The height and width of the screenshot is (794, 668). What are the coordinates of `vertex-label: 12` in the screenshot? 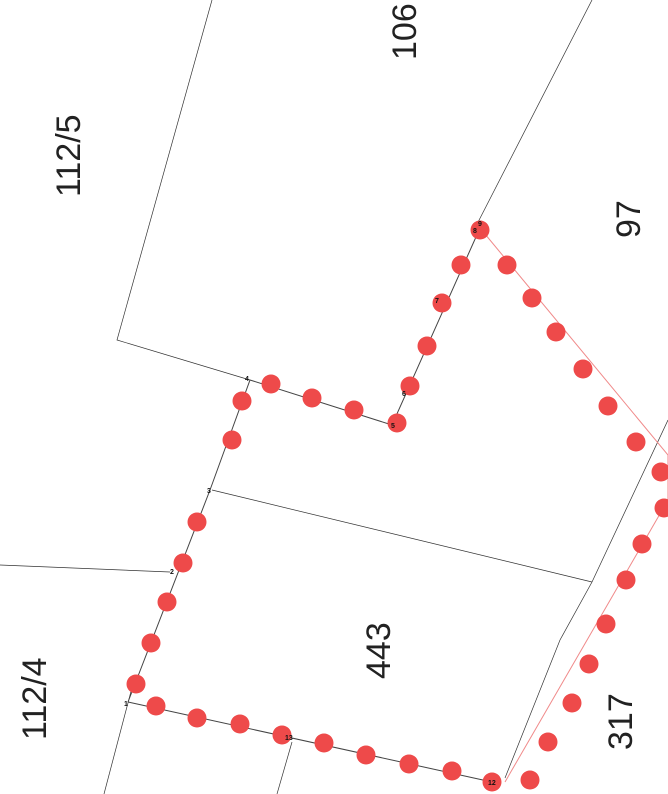 It's located at (492, 783).